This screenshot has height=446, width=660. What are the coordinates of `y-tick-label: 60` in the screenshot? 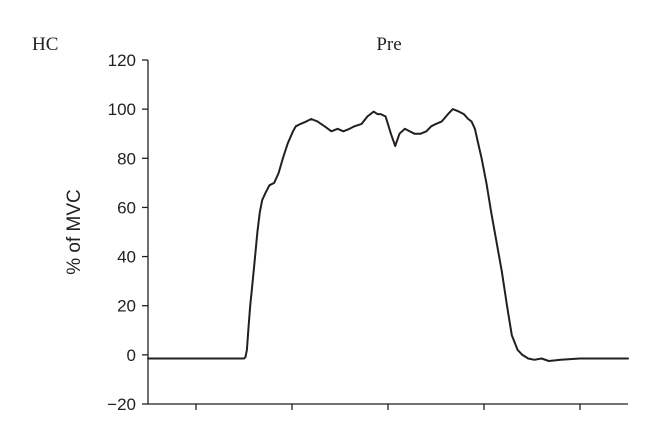 It's located at (126, 207).